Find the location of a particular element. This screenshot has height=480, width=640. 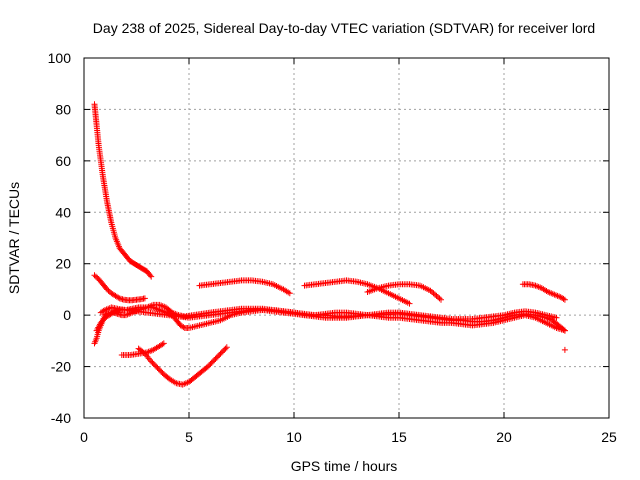

x-tick-label: 15 is located at coordinates (399, 437).